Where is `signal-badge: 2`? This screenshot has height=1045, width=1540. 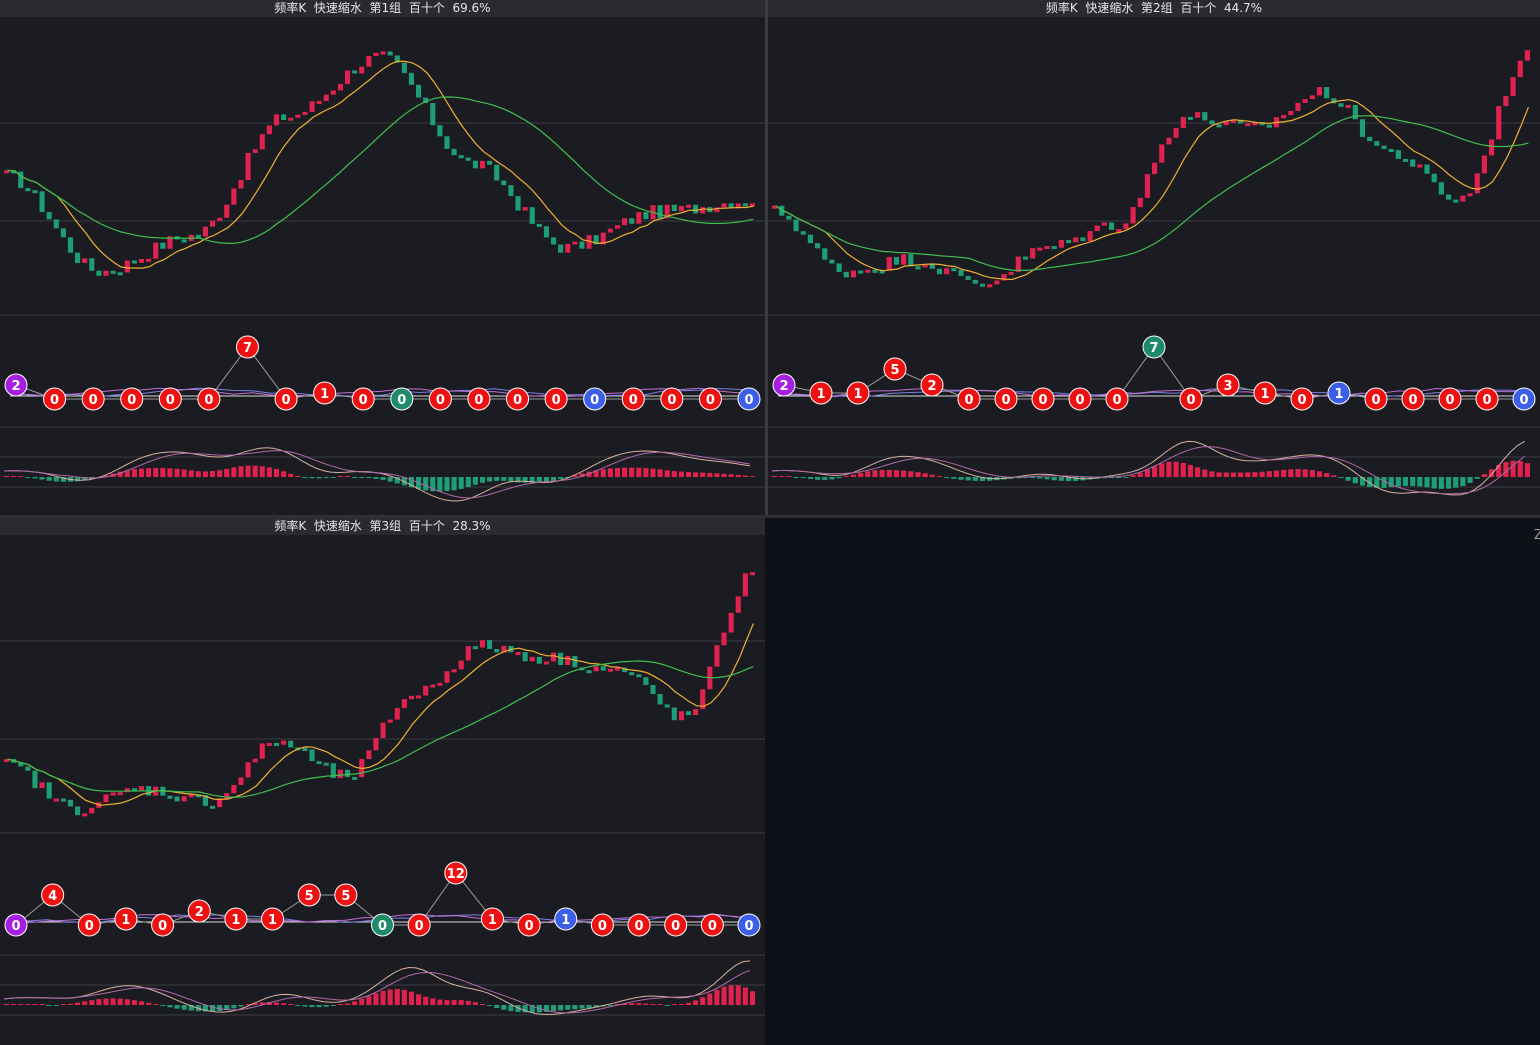 signal-badge: 2 is located at coordinates (16, 385).